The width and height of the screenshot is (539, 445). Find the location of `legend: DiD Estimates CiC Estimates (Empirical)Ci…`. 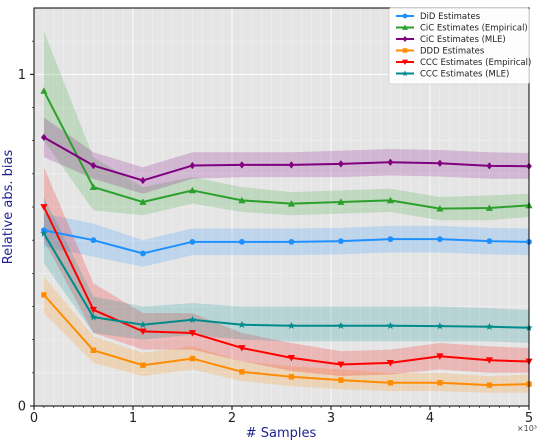

legend: DiD Estimates CiC Estimates (Empirical)Ci… is located at coordinates (459, 46).